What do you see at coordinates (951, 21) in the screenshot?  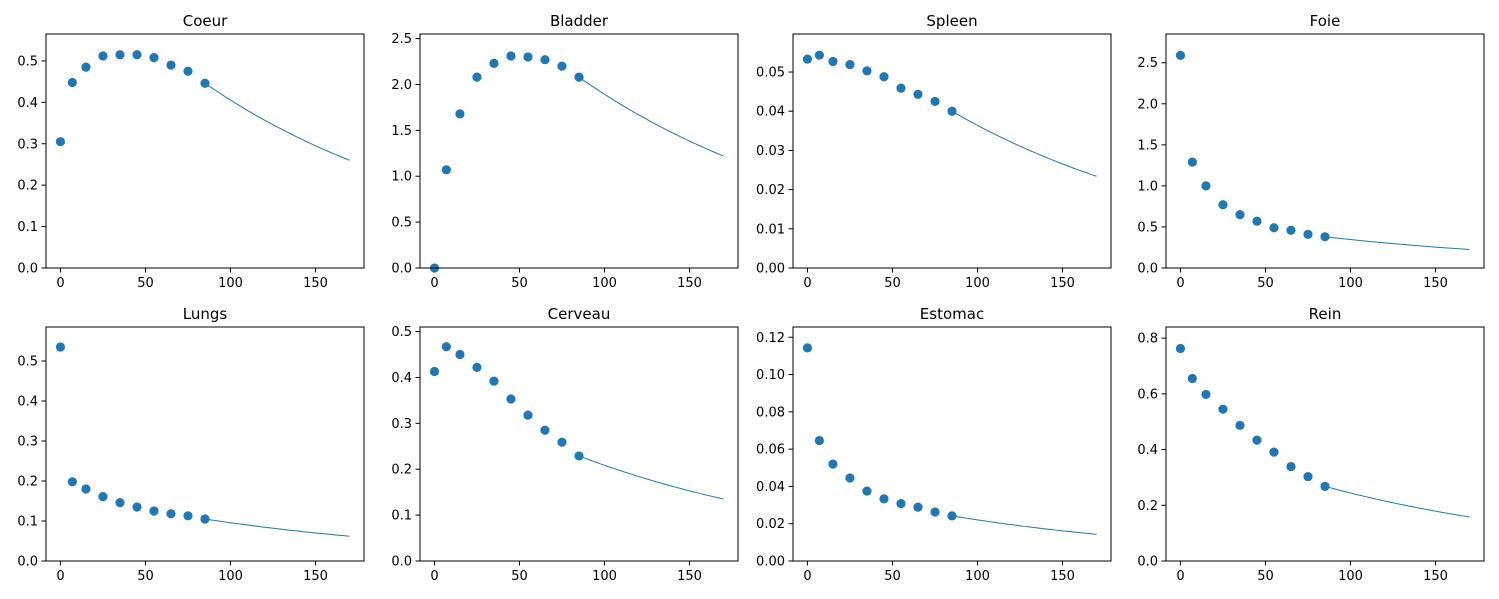 I see `panel-title: Spleen` at bounding box center [951, 21].